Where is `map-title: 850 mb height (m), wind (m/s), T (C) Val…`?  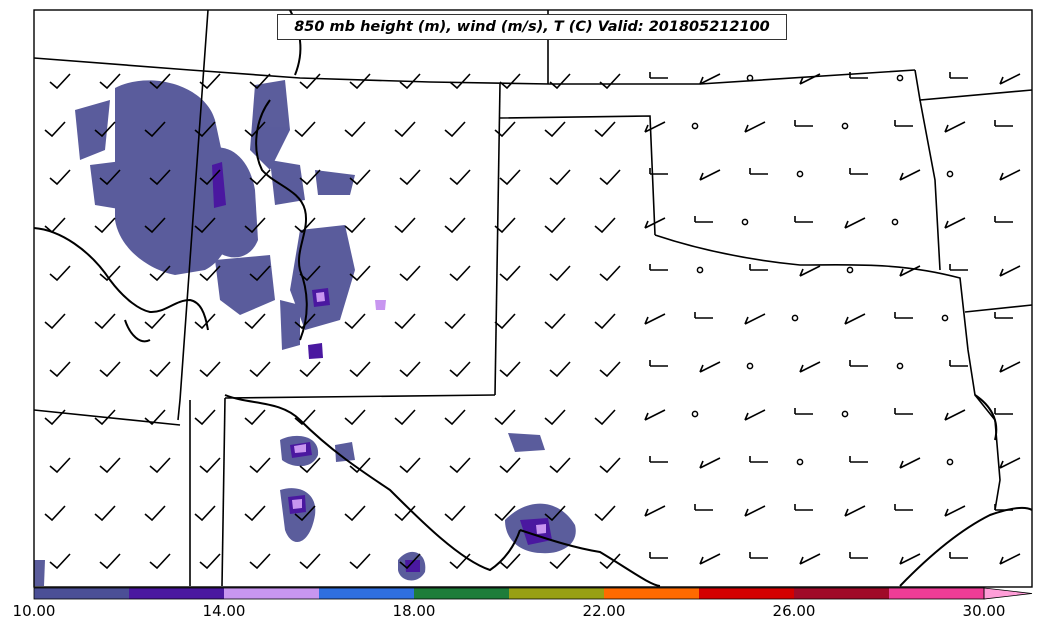 map-title: 850 mb height (m), wind (m/s), T (C) Val… is located at coordinates (532, 27).